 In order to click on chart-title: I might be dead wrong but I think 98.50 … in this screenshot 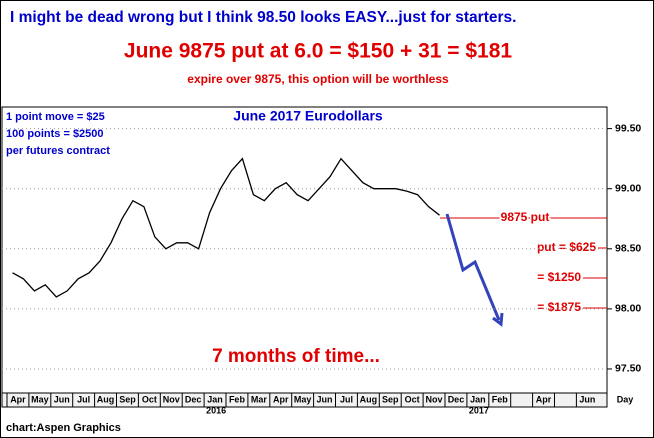, I will do `click(263, 17)`.